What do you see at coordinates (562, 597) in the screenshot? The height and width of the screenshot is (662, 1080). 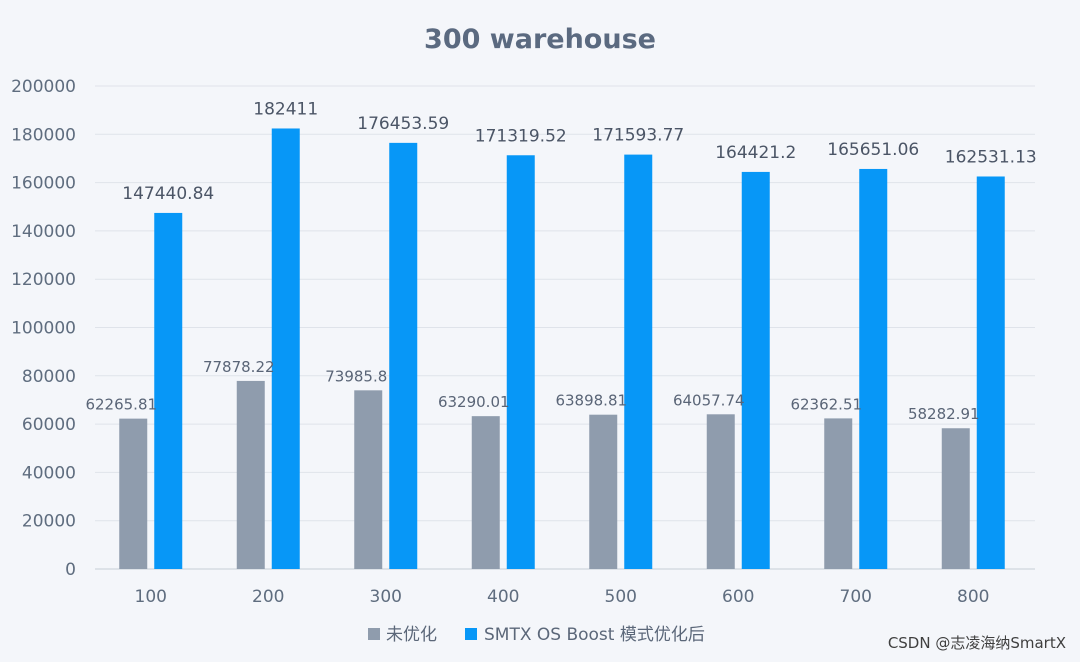 I see `x-axis-ticks: 100 200 300 400 500 600 700 800` at bounding box center [562, 597].